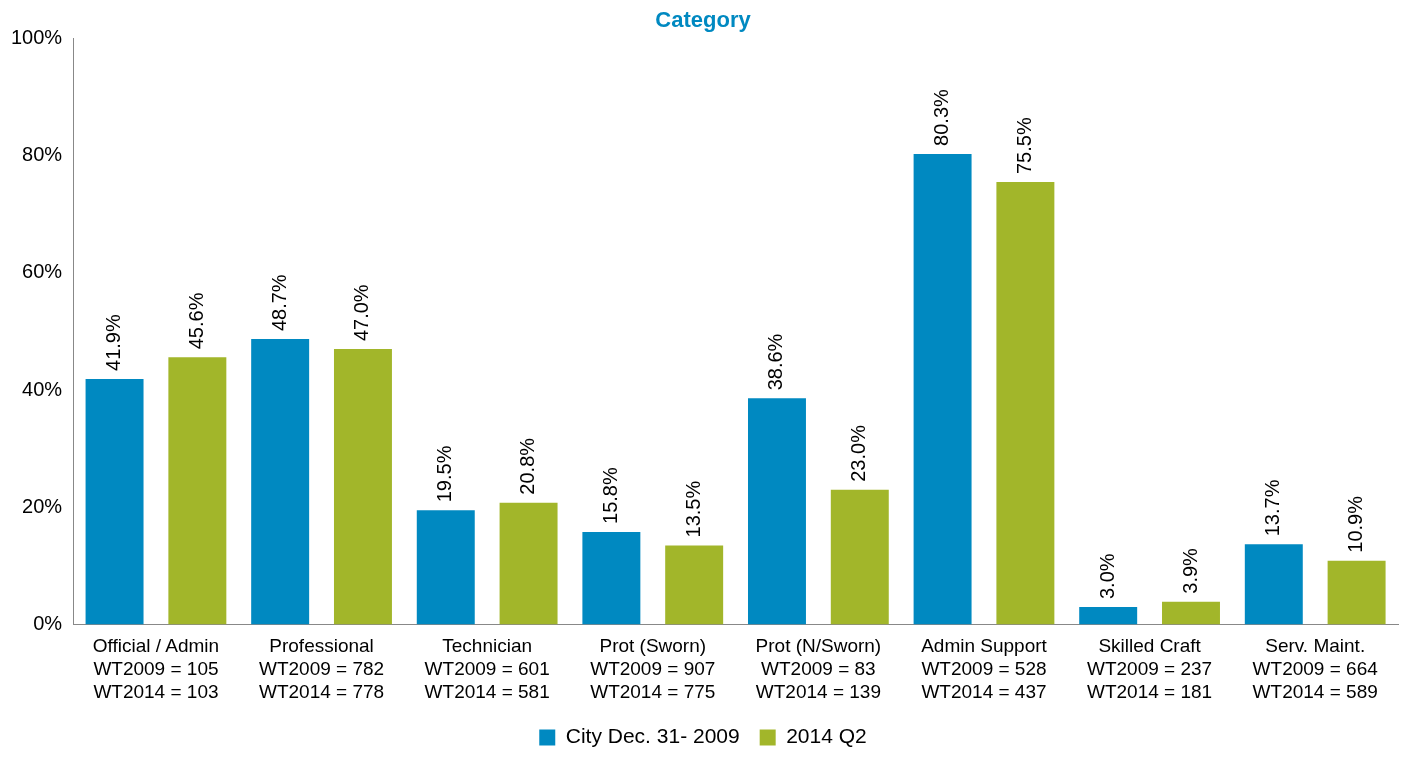  What do you see at coordinates (1150, 668) in the screenshot?
I see `x-tick-label: Skilled Craft WT2009 = 237 WT2014 = 181` at bounding box center [1150, 668].